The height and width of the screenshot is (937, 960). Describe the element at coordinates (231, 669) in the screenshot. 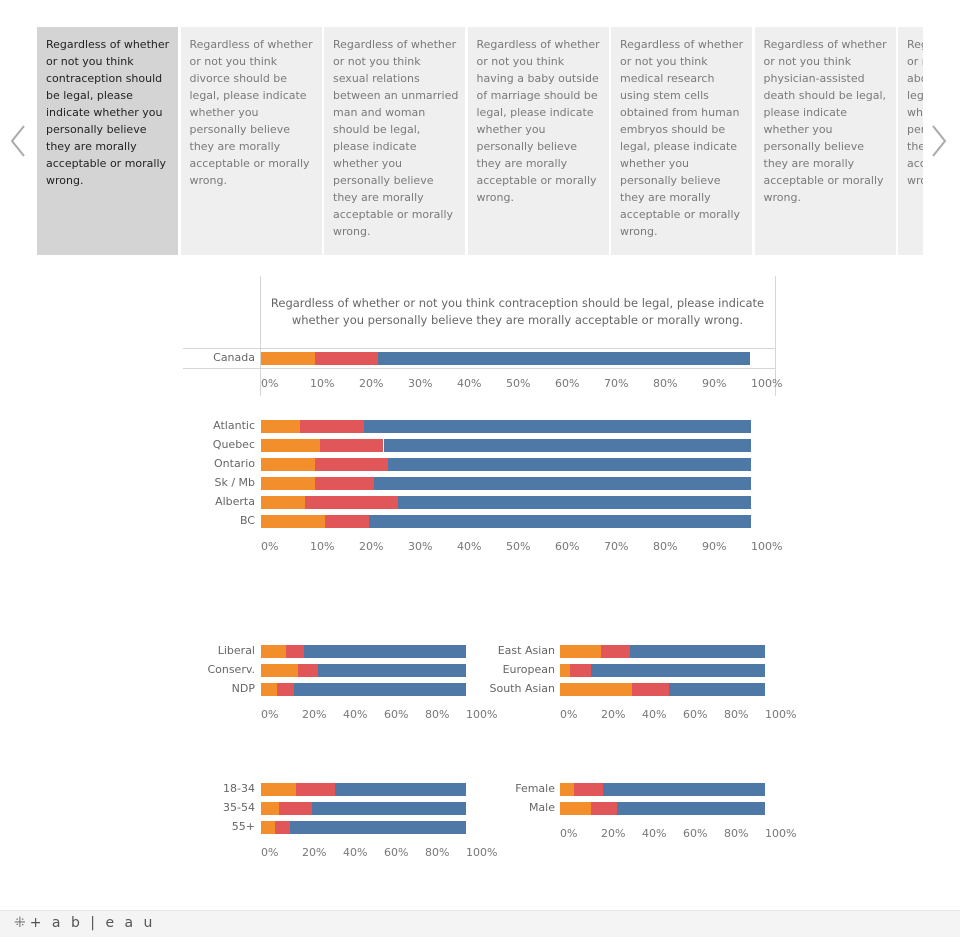

I see `category-label: Conserv.` at that location.